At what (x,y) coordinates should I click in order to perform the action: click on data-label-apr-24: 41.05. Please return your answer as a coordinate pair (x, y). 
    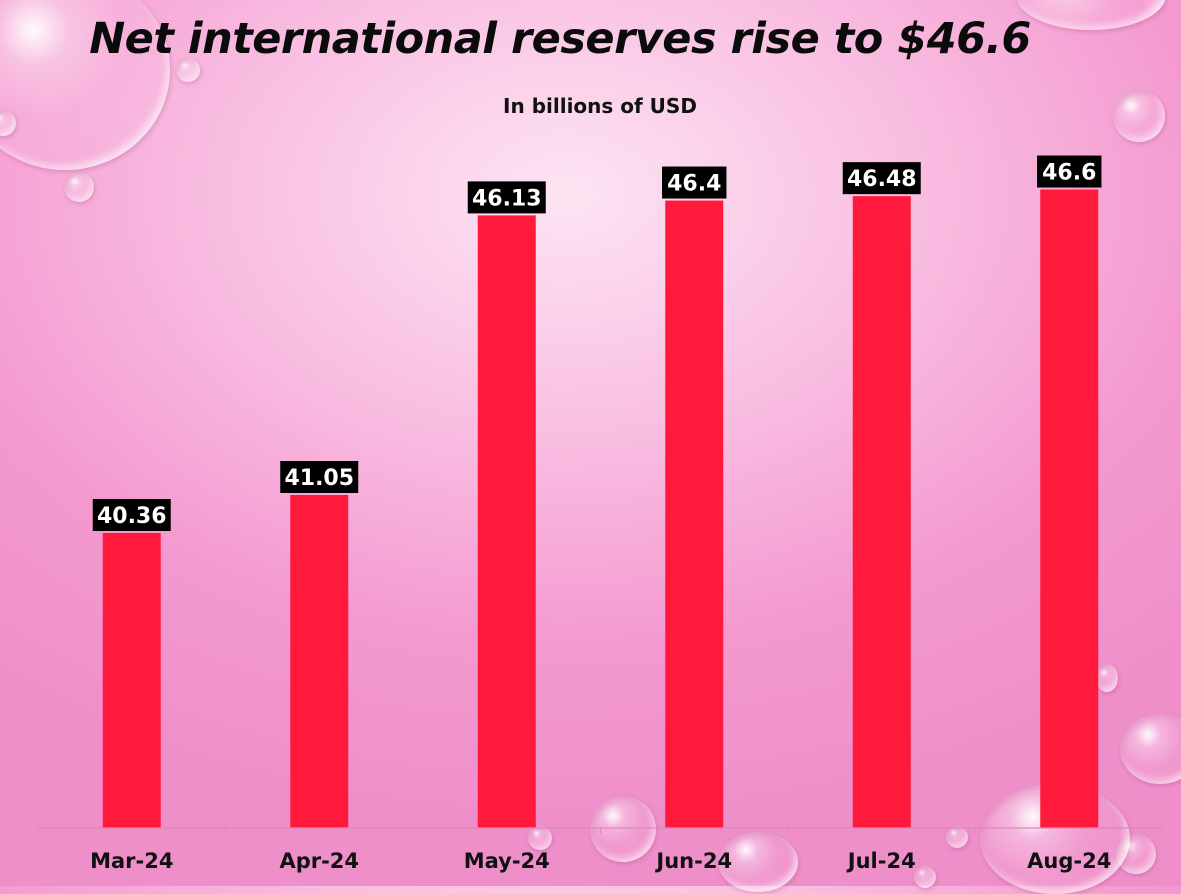
    Looking at the image, I should click on (319, 477).